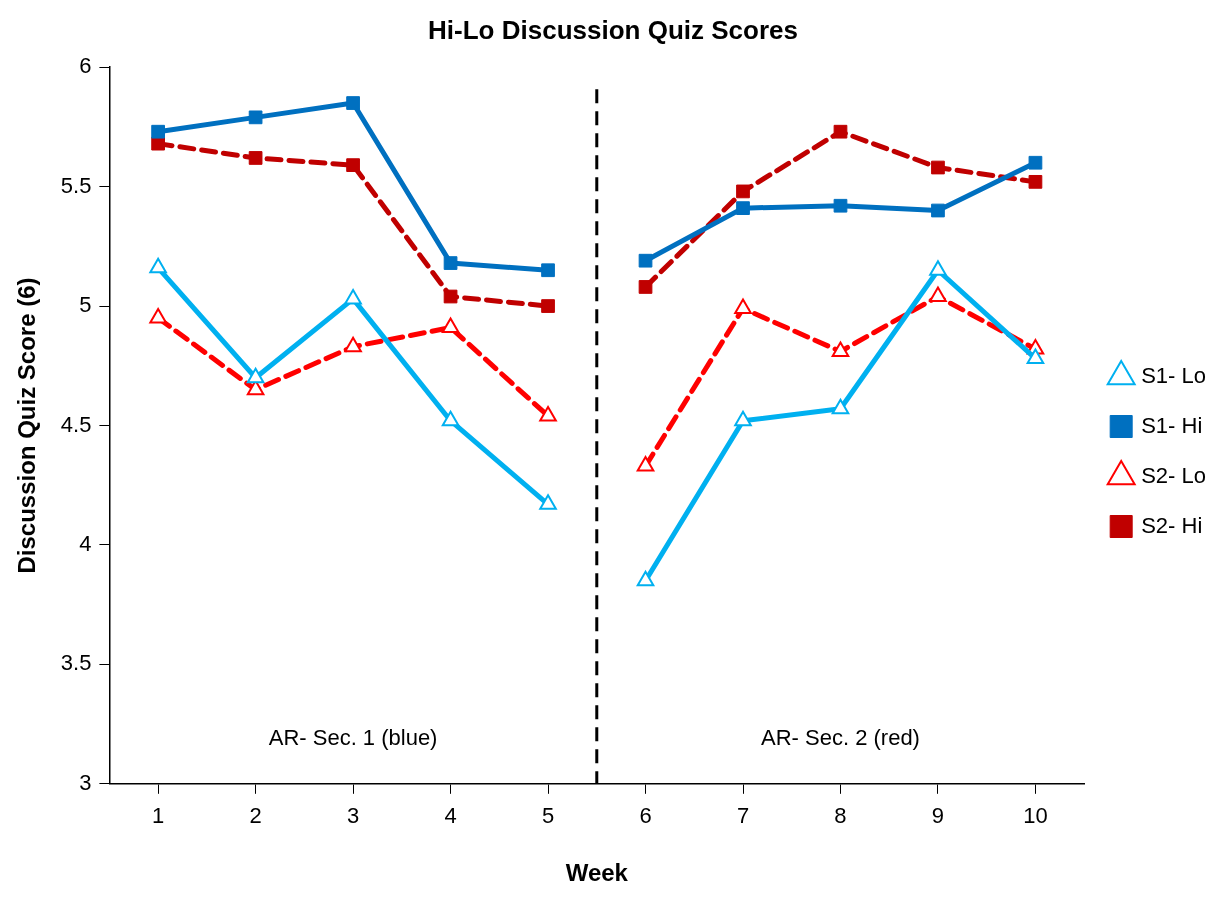 This screenshot has height=903, width=1226. What do you see at coordinates (548, 816) in the screenshot?
I see `x-tick-label: 5` at bounding box center [548, 816].